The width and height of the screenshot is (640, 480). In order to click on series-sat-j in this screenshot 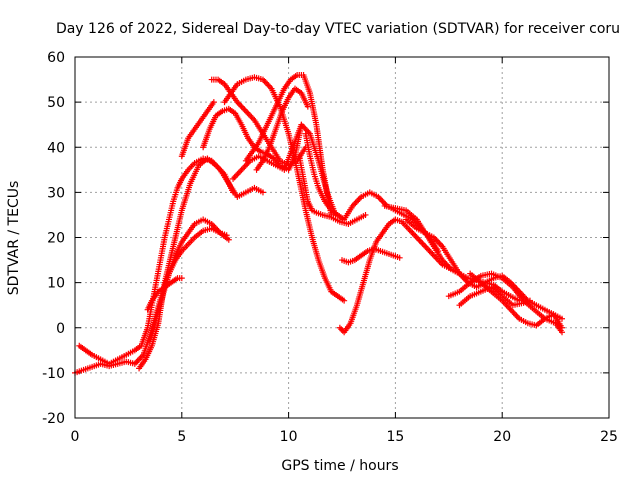, I will do `click(288, 145)`.